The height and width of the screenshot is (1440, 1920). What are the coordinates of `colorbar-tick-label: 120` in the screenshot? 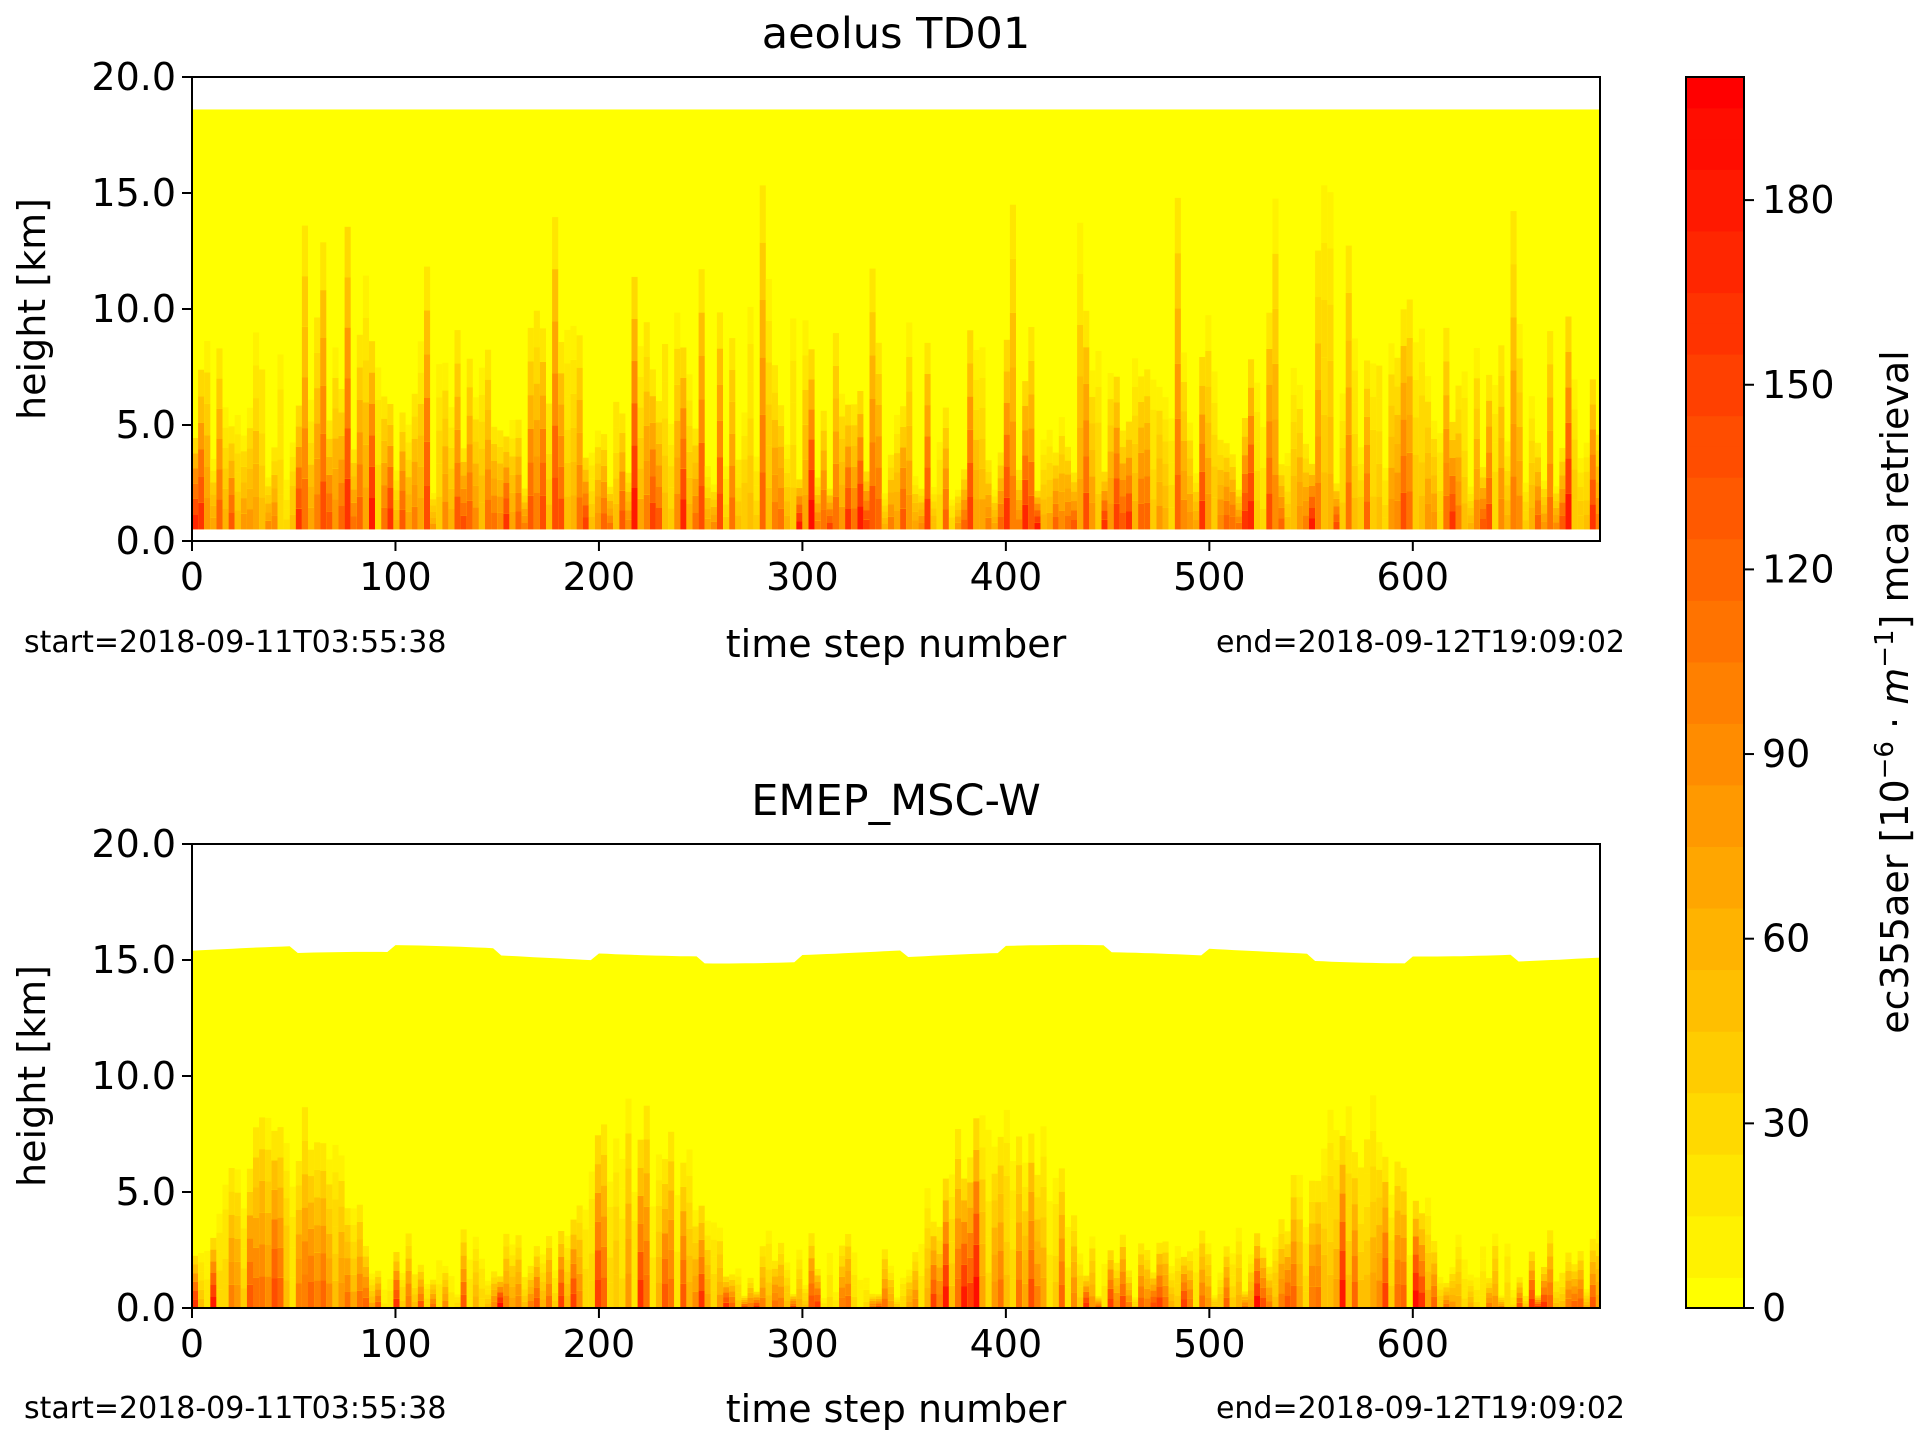 It's located at (1798, 569).